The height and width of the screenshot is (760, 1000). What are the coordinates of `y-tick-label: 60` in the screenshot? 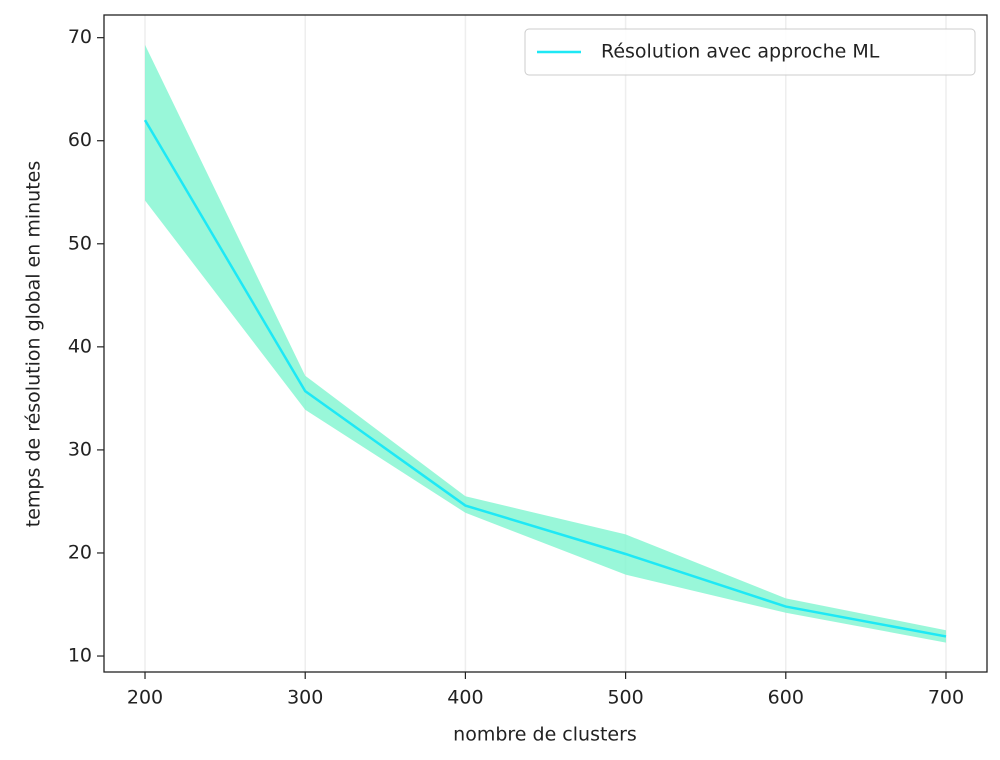 It's located at (80, 140).